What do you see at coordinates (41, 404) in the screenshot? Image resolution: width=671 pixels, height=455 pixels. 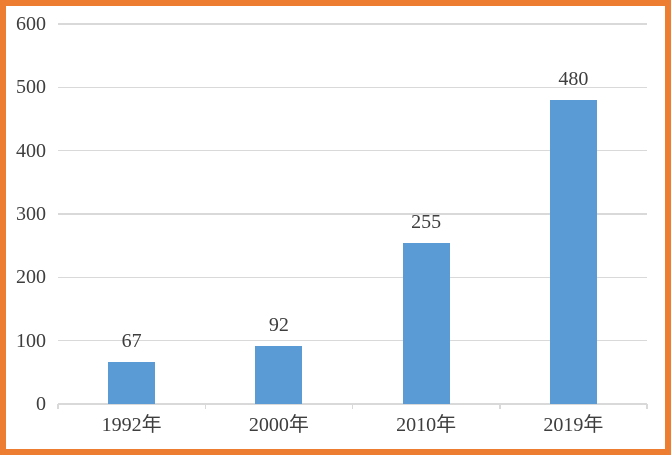 I see `y-axis-tick-label: 0` at bounding box center [41, 404].